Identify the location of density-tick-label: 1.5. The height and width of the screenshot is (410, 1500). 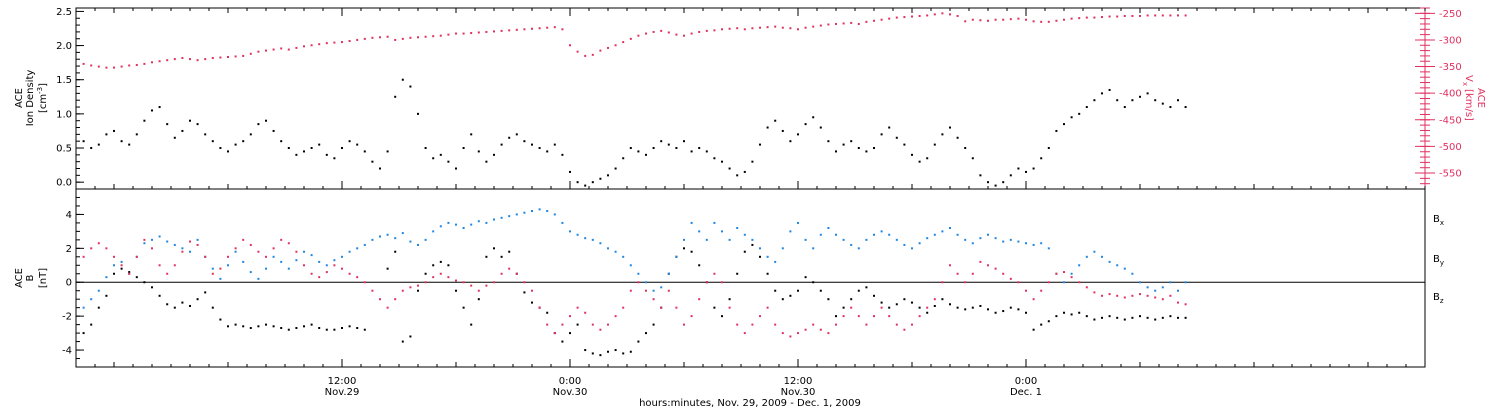
(64, 80).